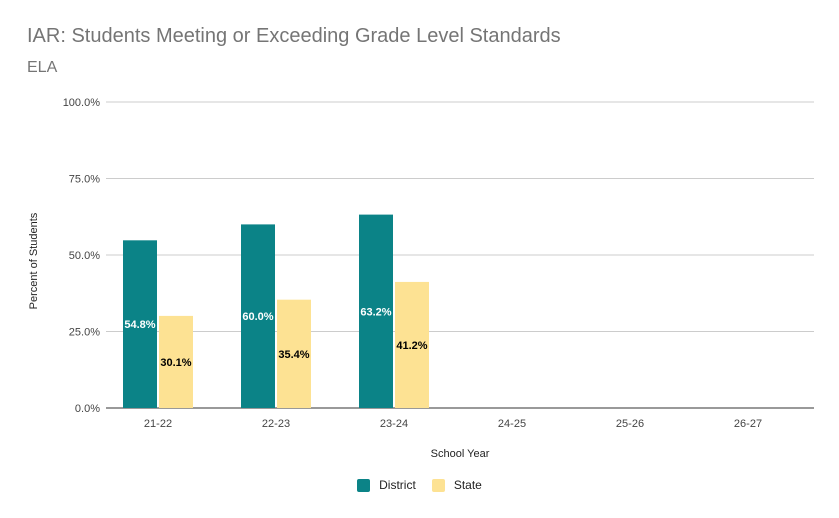  I want to click on legend-label-district: District, so click(397, 485).